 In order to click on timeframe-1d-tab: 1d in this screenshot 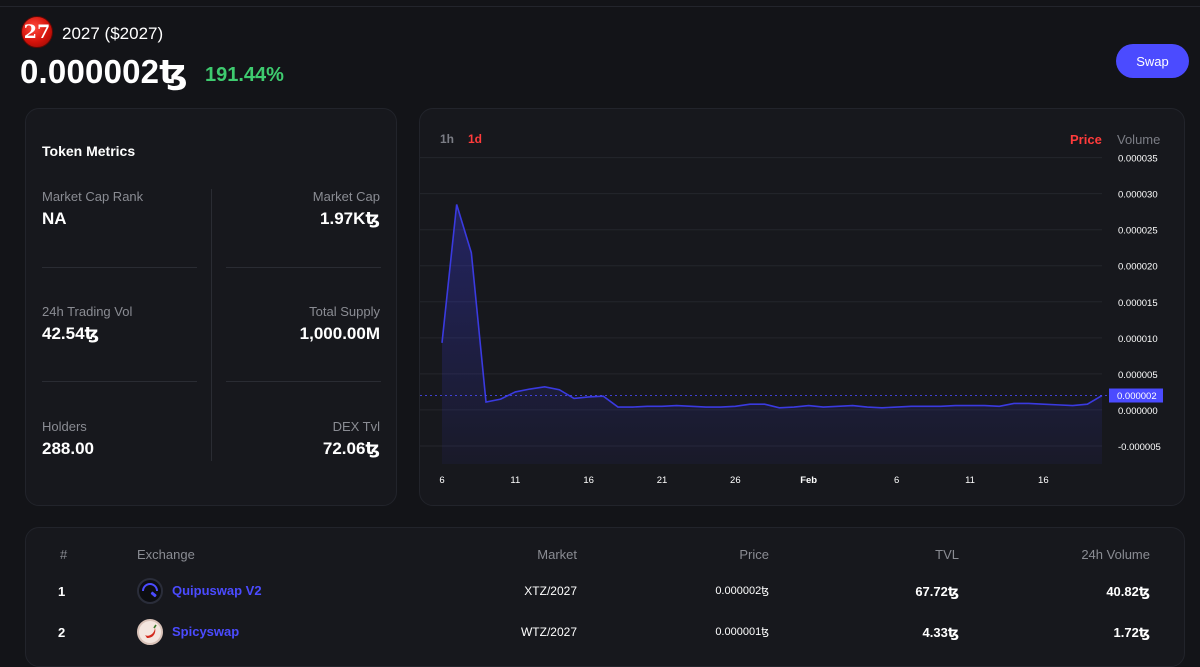, I will do `click(475, 139)`.